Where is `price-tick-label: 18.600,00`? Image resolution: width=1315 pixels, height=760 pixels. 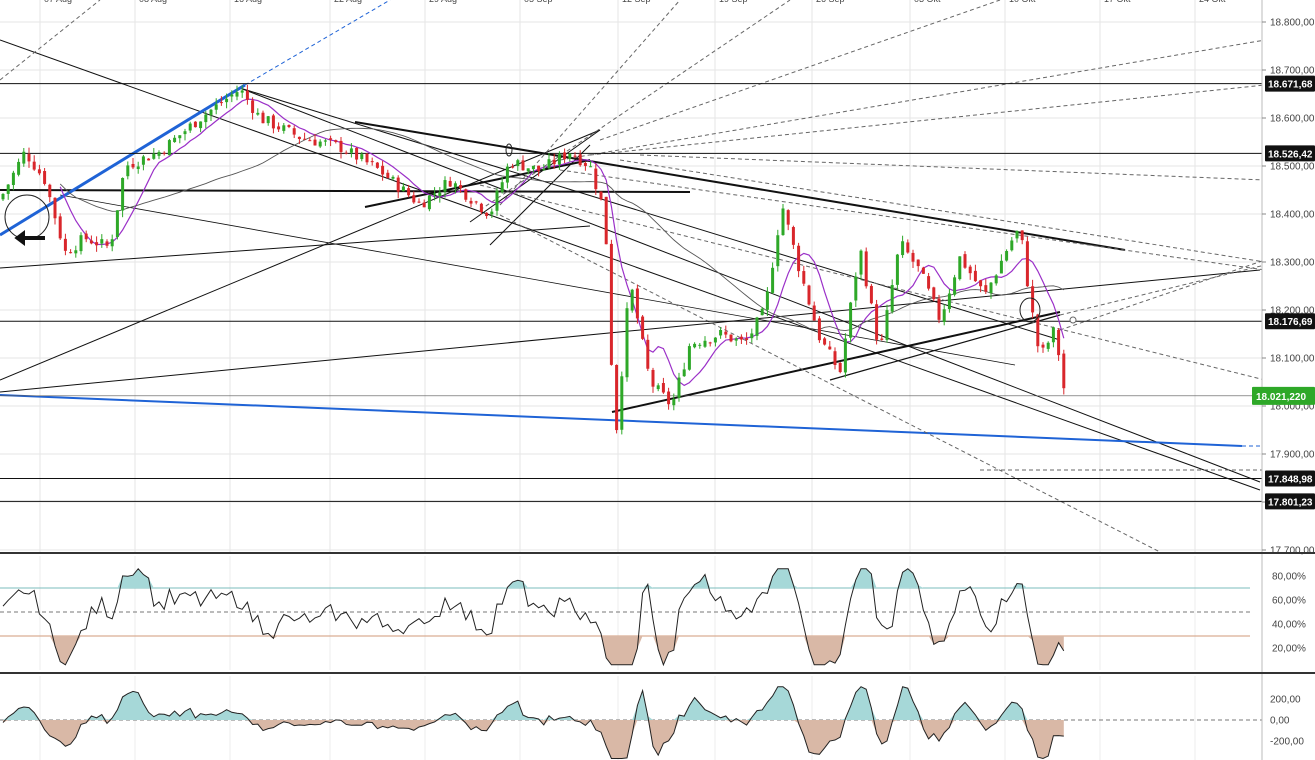
price-tick-label: 18.600,00 is located at coordinates (1292, 119).